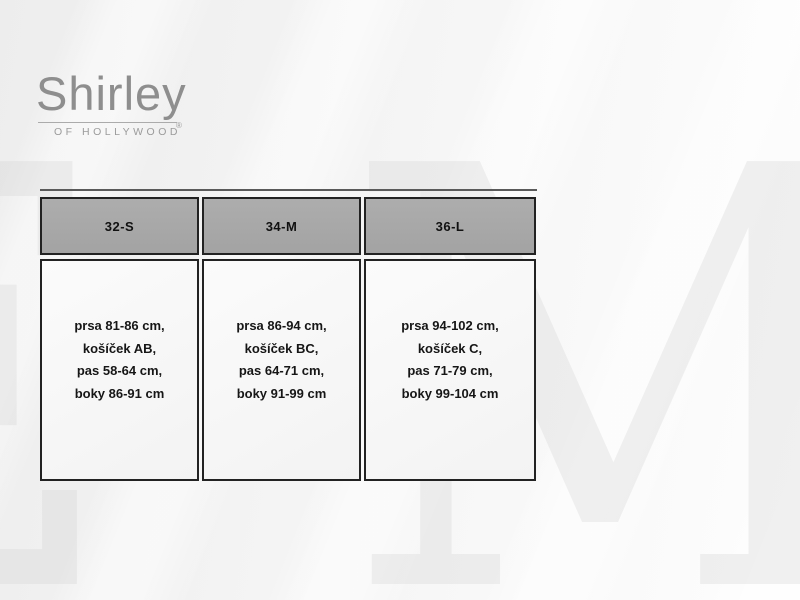  Describe the element at coordinates (111, 93) in the screenshot. I see `brand-name: Shirley` at that location.